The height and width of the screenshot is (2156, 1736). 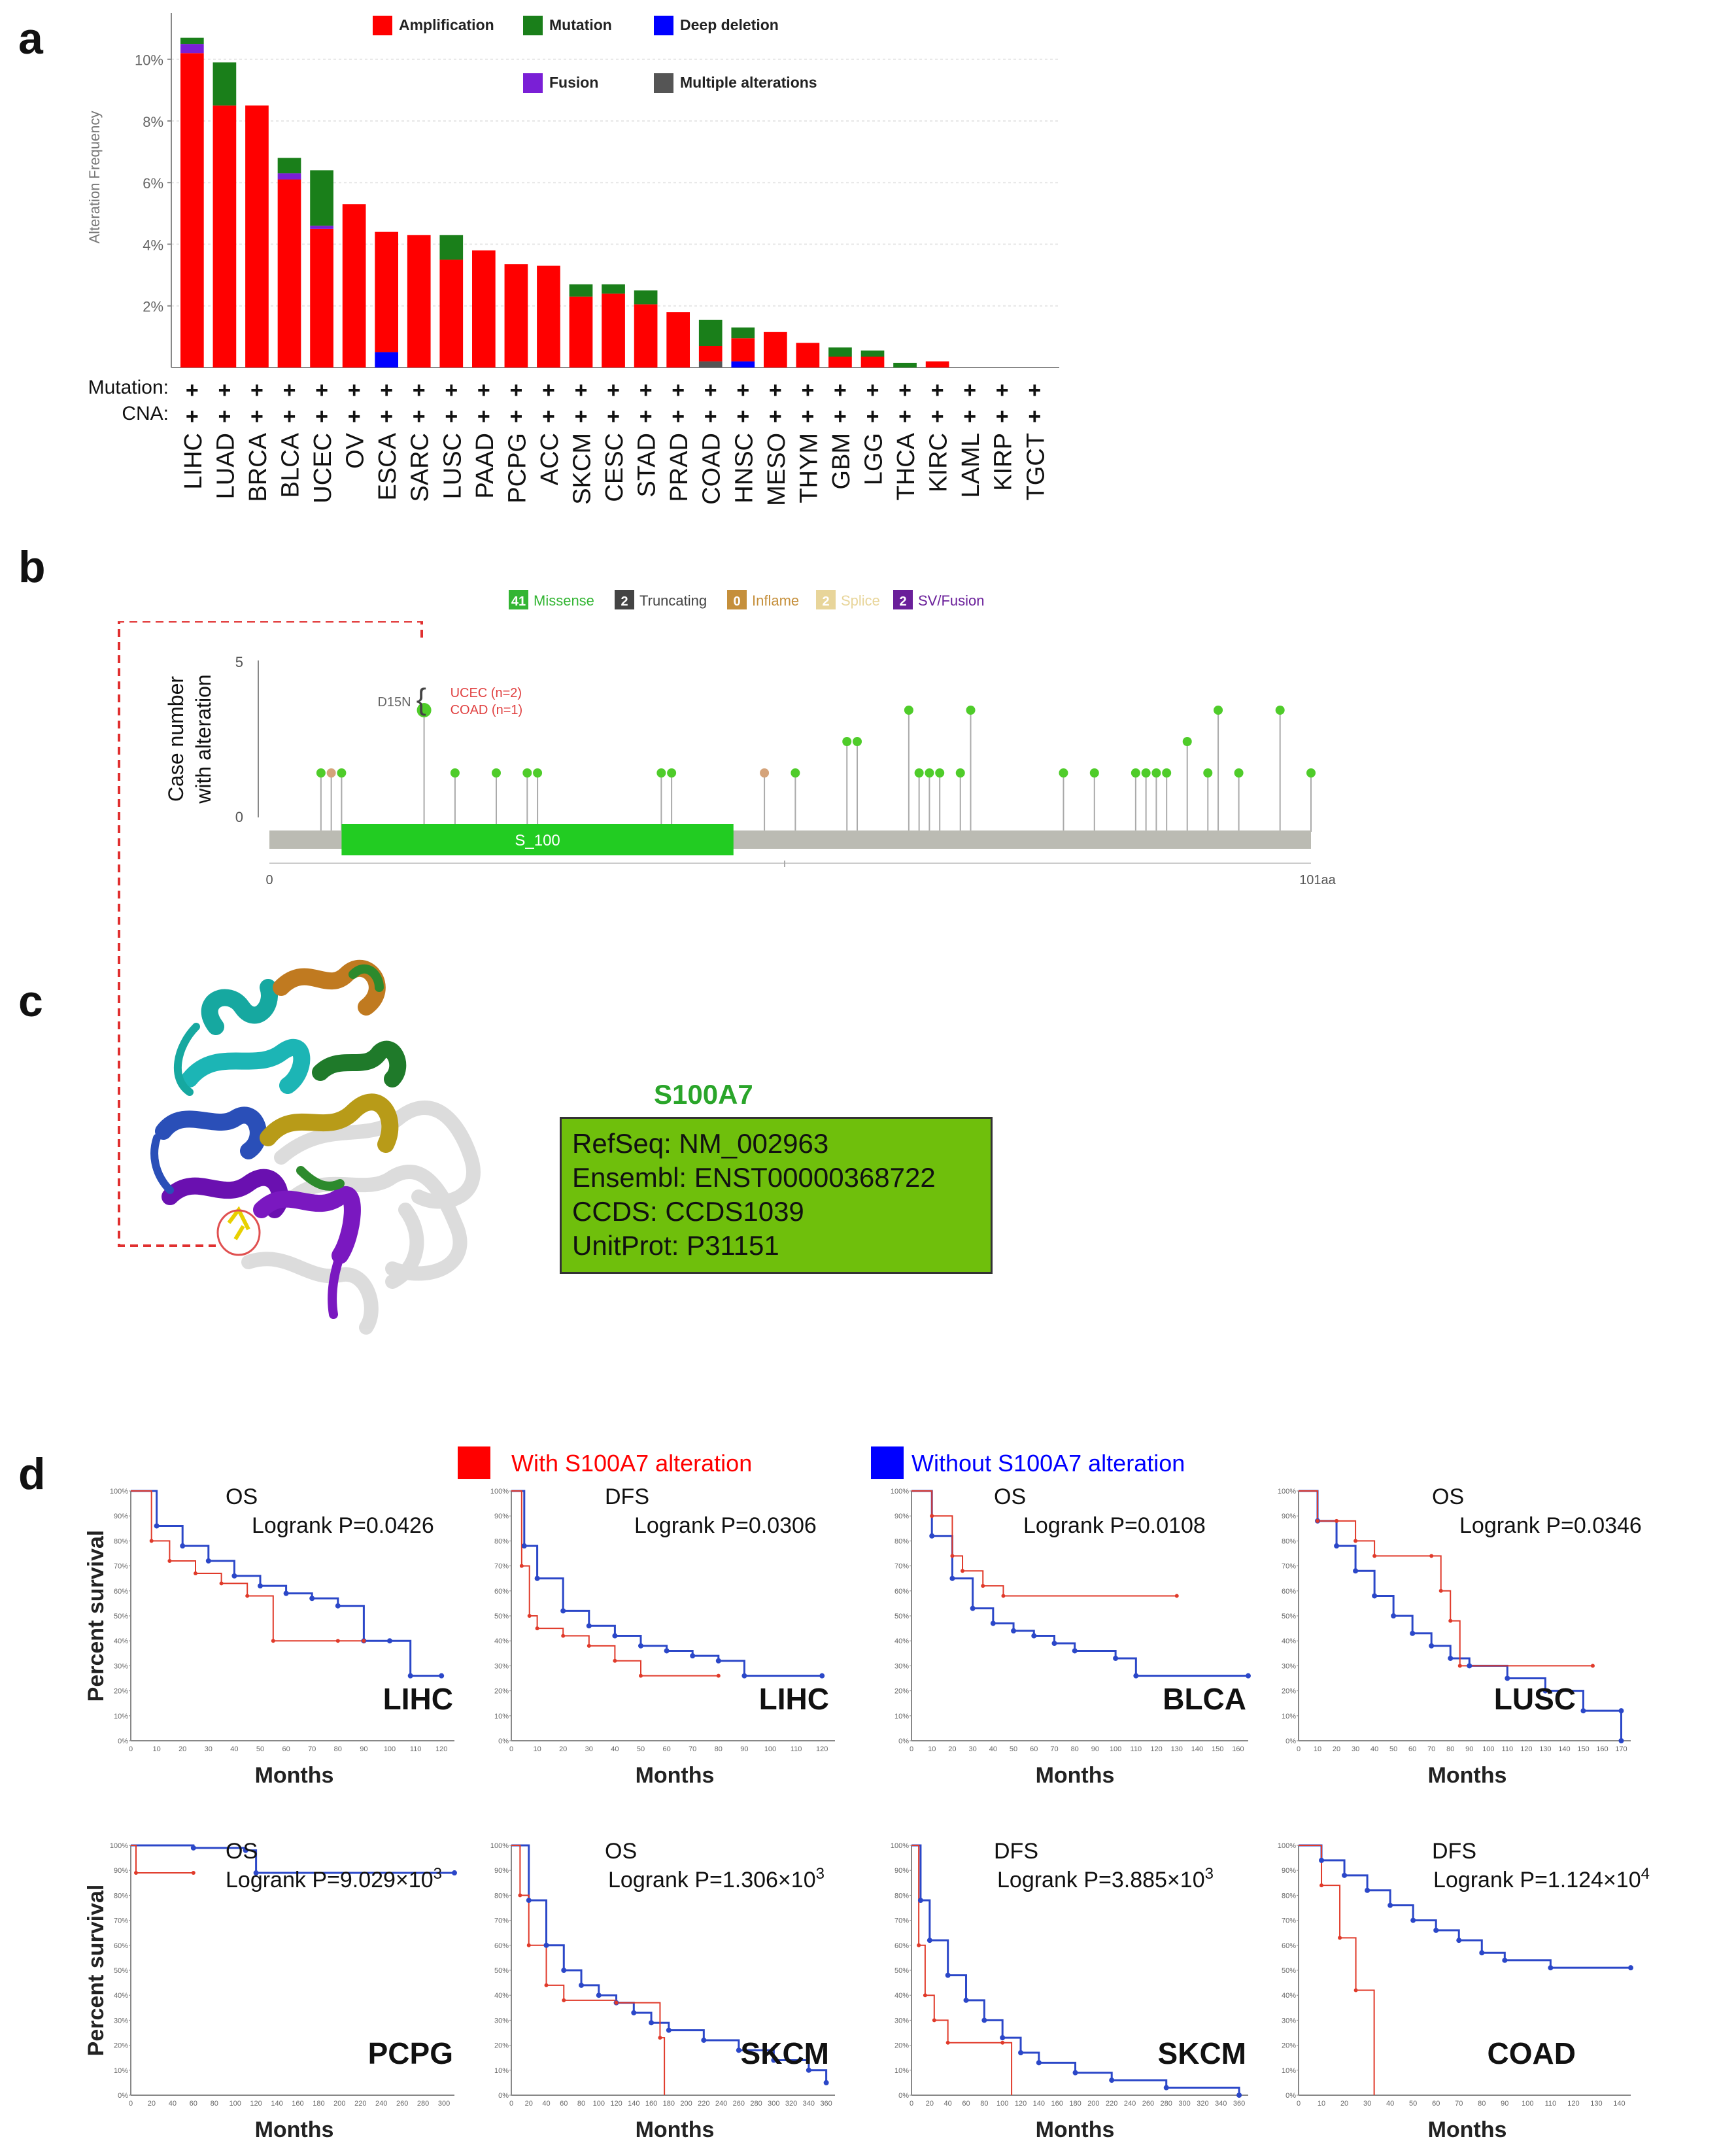 I want to click on x-tick-label: 30, so click(x=1355, y=1749).